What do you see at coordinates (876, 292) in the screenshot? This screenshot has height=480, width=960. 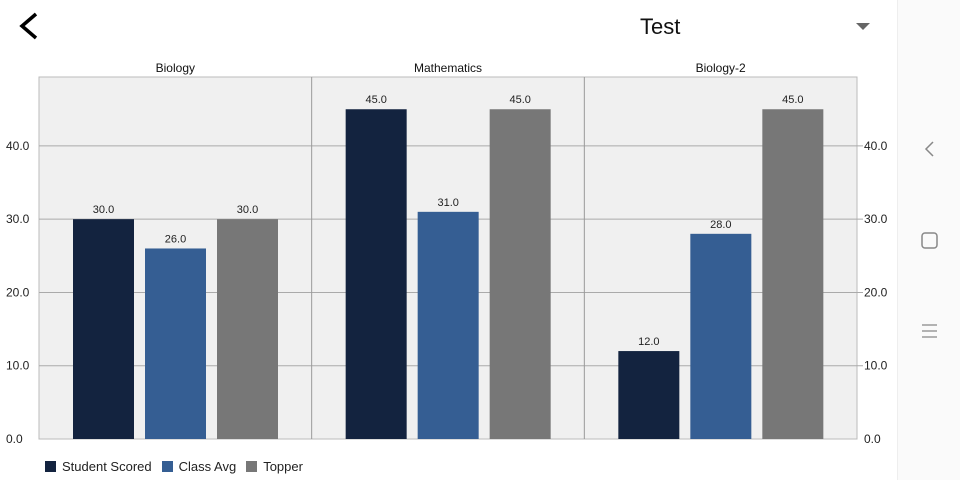 I see `y-tick-label-right: 20.0` at bounding box center [876, 292].